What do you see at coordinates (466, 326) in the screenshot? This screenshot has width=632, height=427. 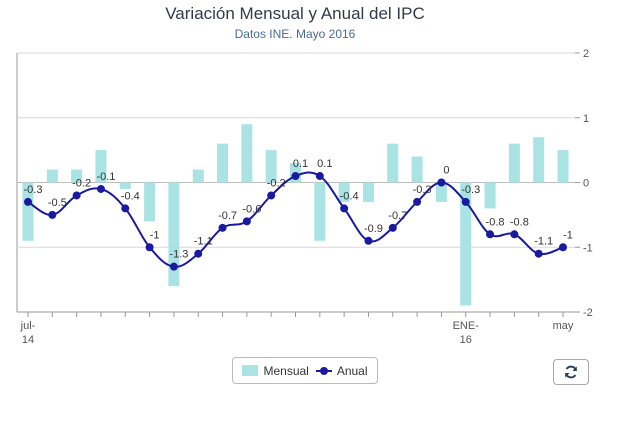 I see `x-tick-label: ENE-` at bounding box center [466, 326].